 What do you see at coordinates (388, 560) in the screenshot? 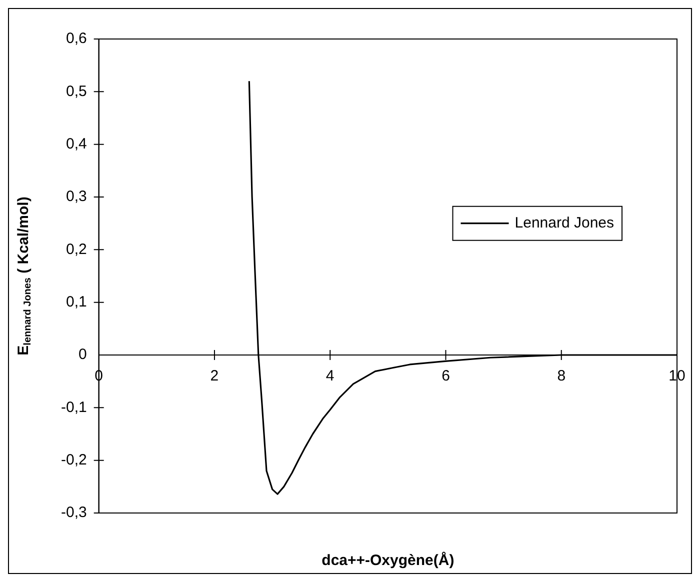
I see `x-axis-title: dca++-Oxygène(Å)` at bounding box center [388, 560].